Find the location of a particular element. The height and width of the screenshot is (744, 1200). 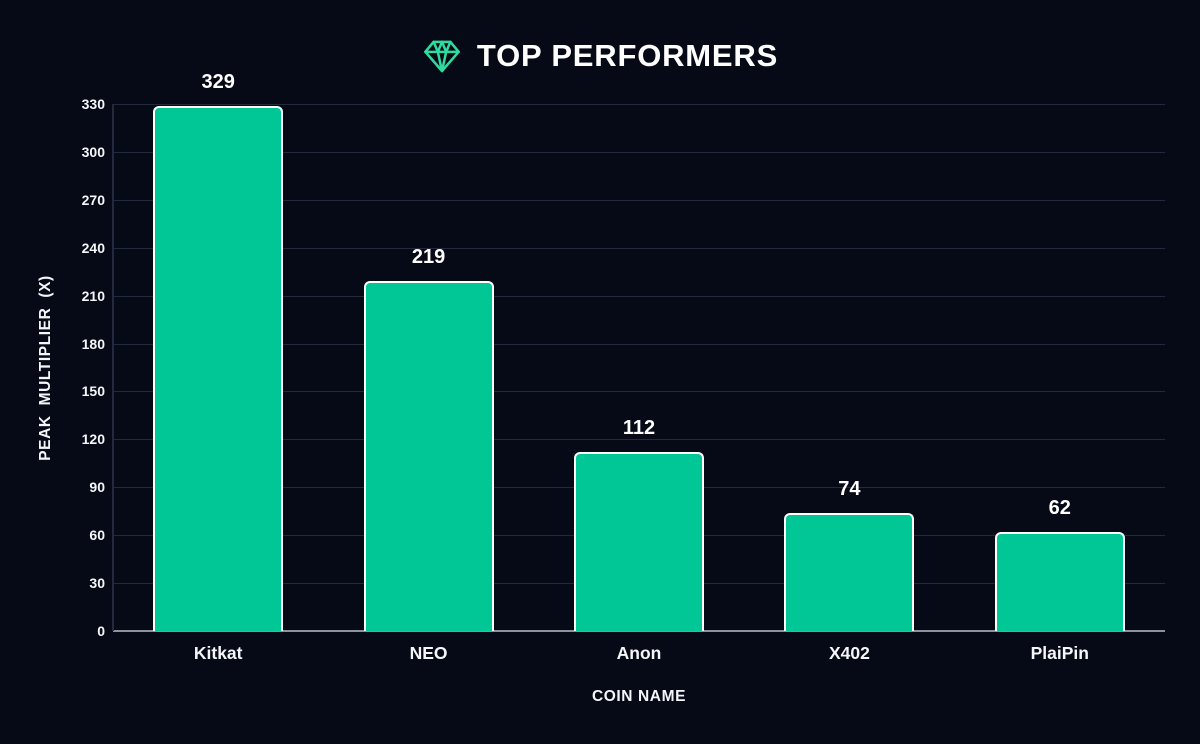

x-axis-title: COIN NAME is located at coordinates (639, 696).